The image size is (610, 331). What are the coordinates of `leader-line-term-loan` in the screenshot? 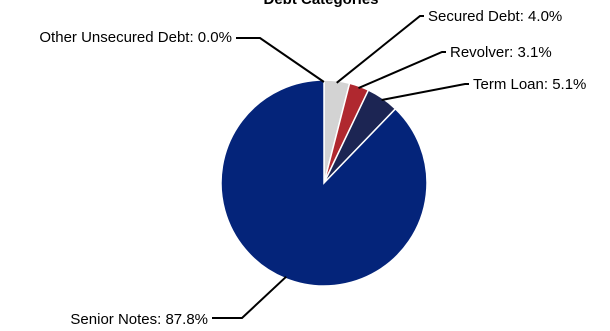 It's located at (425, 92).